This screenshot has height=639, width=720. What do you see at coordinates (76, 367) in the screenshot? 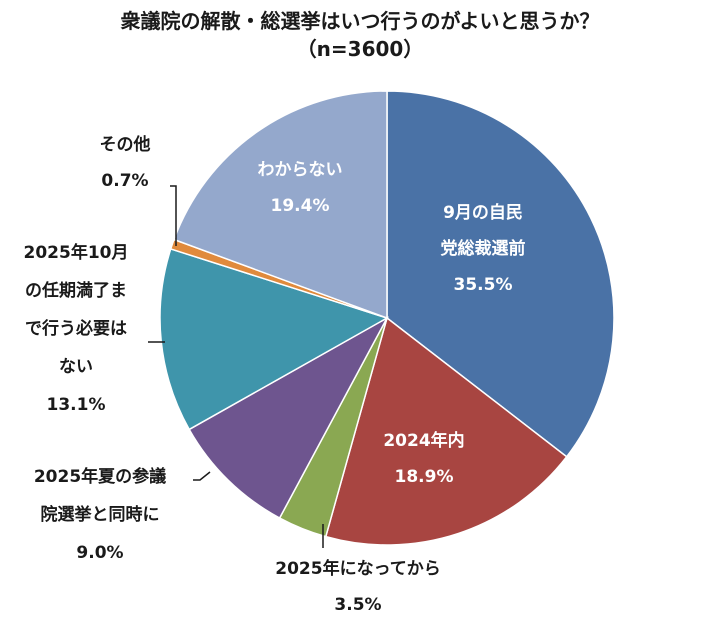
I see `slice-label: ない` at bounding box center [76, 367].